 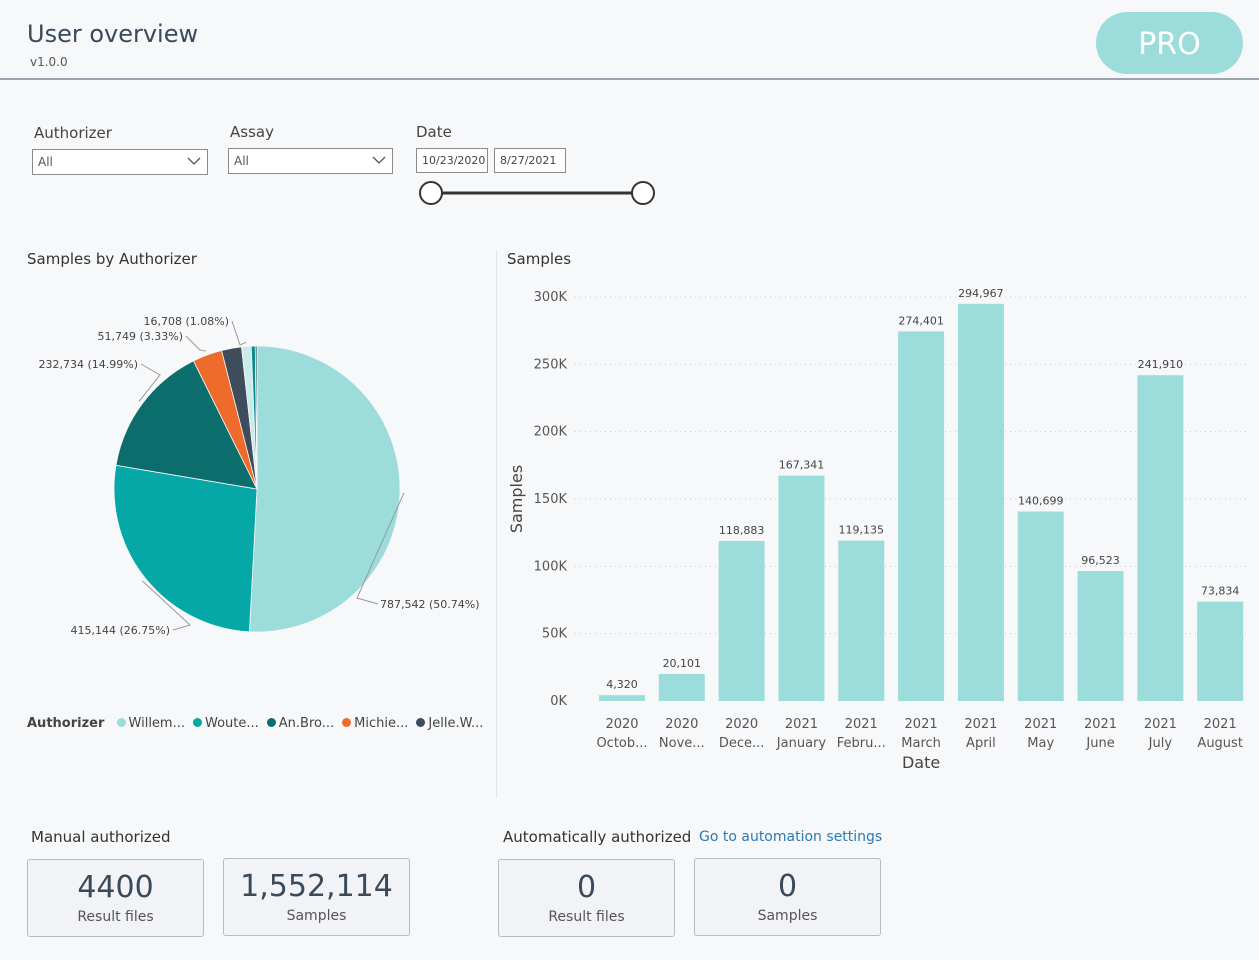 I want to click on authorizer-filter-label: Authorizer, so click(x=73, y=133).